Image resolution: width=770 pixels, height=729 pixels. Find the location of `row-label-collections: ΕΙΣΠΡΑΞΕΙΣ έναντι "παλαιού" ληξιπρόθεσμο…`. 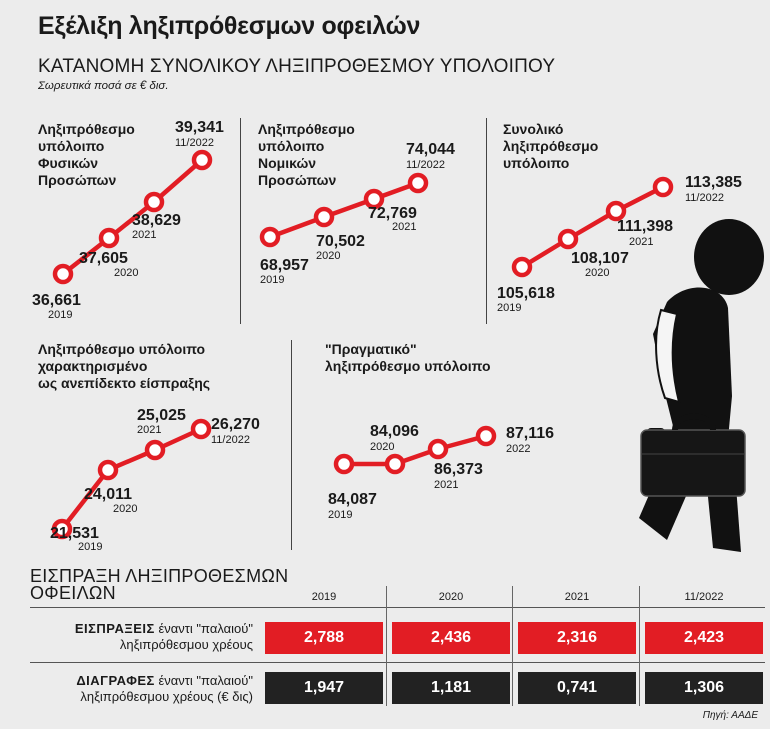

row-label-collections: ΕΙΣΠΡΑΞΕΙΣ έναντι "παλαιού" ληξιπρόθεσμο… is located at coordinates (163, 636).